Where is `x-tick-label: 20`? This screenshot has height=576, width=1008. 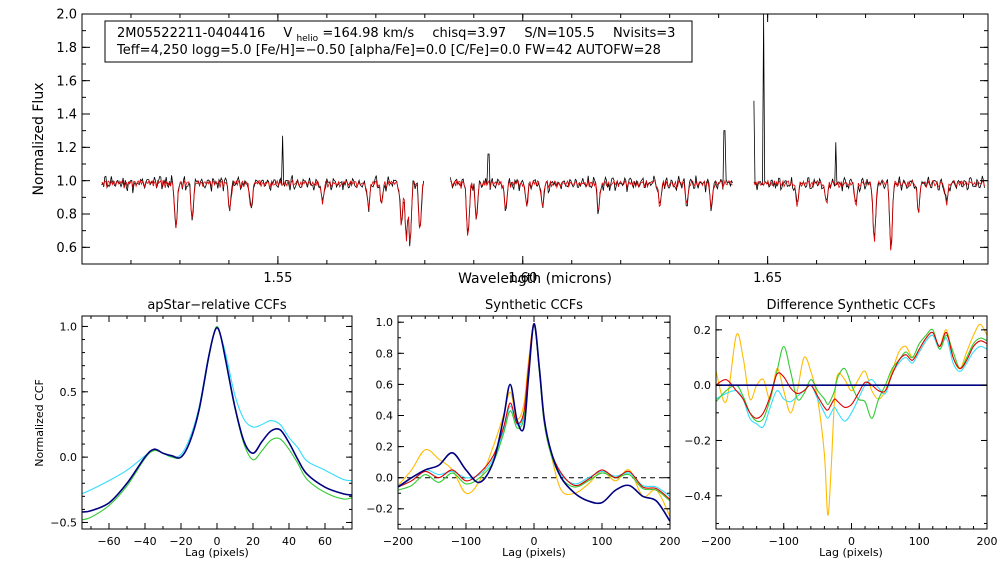 x-tick-label: 20 is located at coordinates (253, 541).